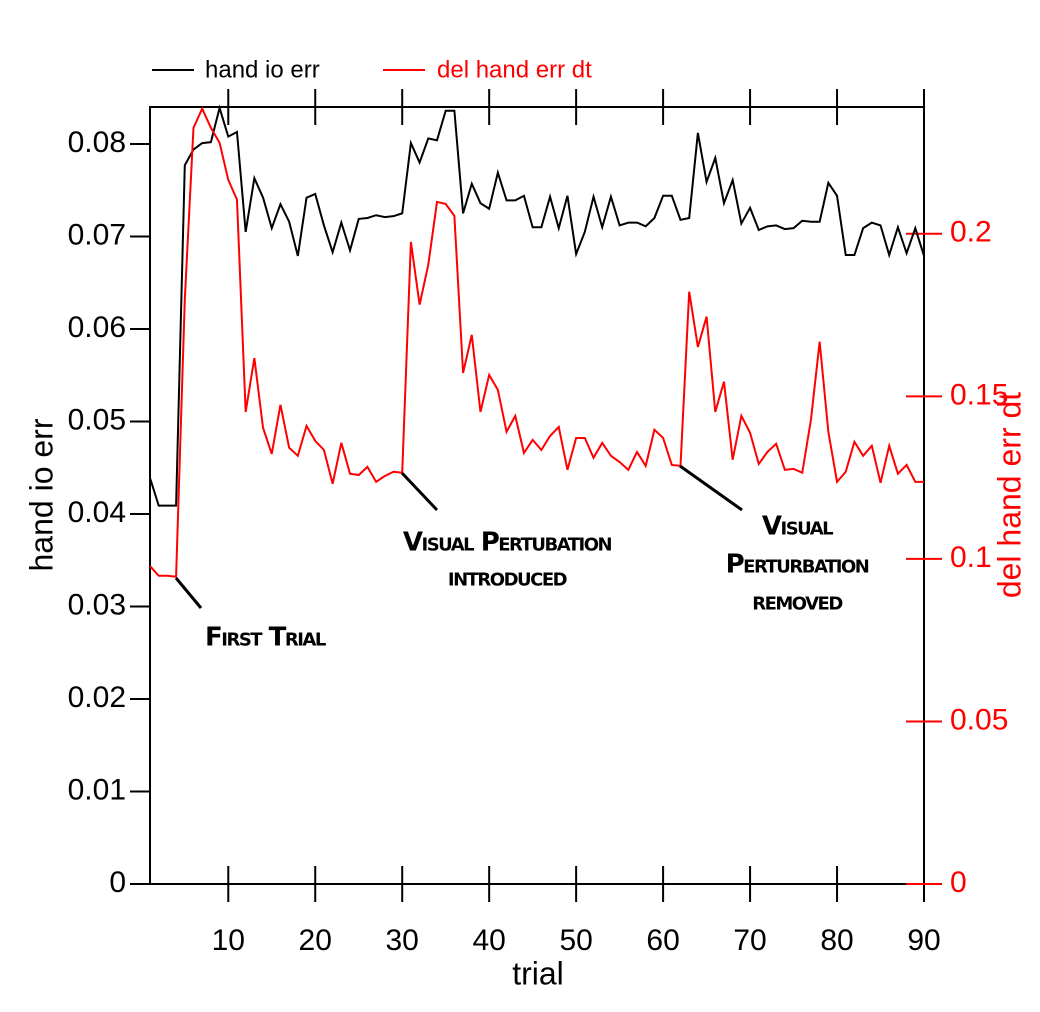 Image resolution: width=1040 pixels, height=1012 pixels. Describe the element at coordinates (958, 882) in the screenshot. I see `y2-tick-label: 0` at that location.